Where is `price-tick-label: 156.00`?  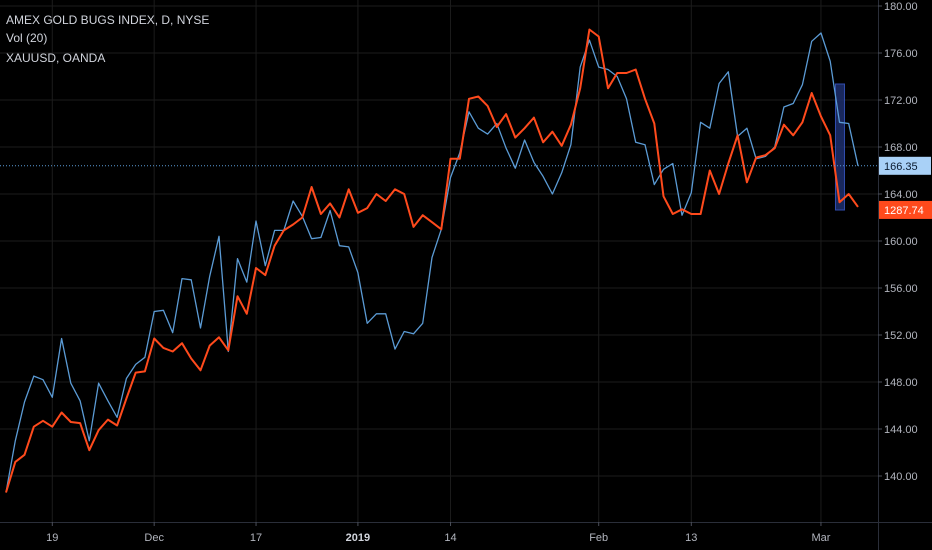 price-tick-label: 156.00 is located at coordinates (901, 289).